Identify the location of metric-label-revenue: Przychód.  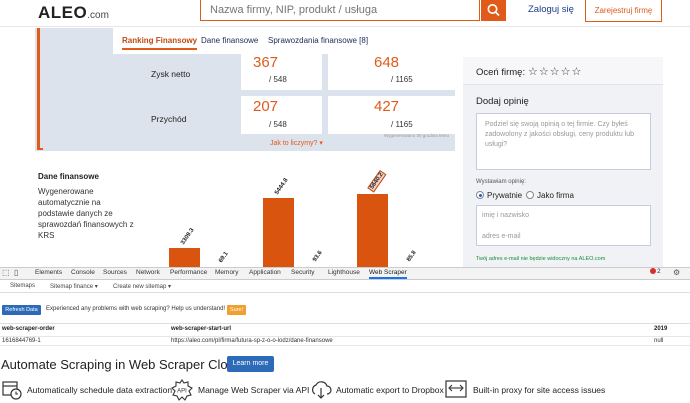
(169, 119).